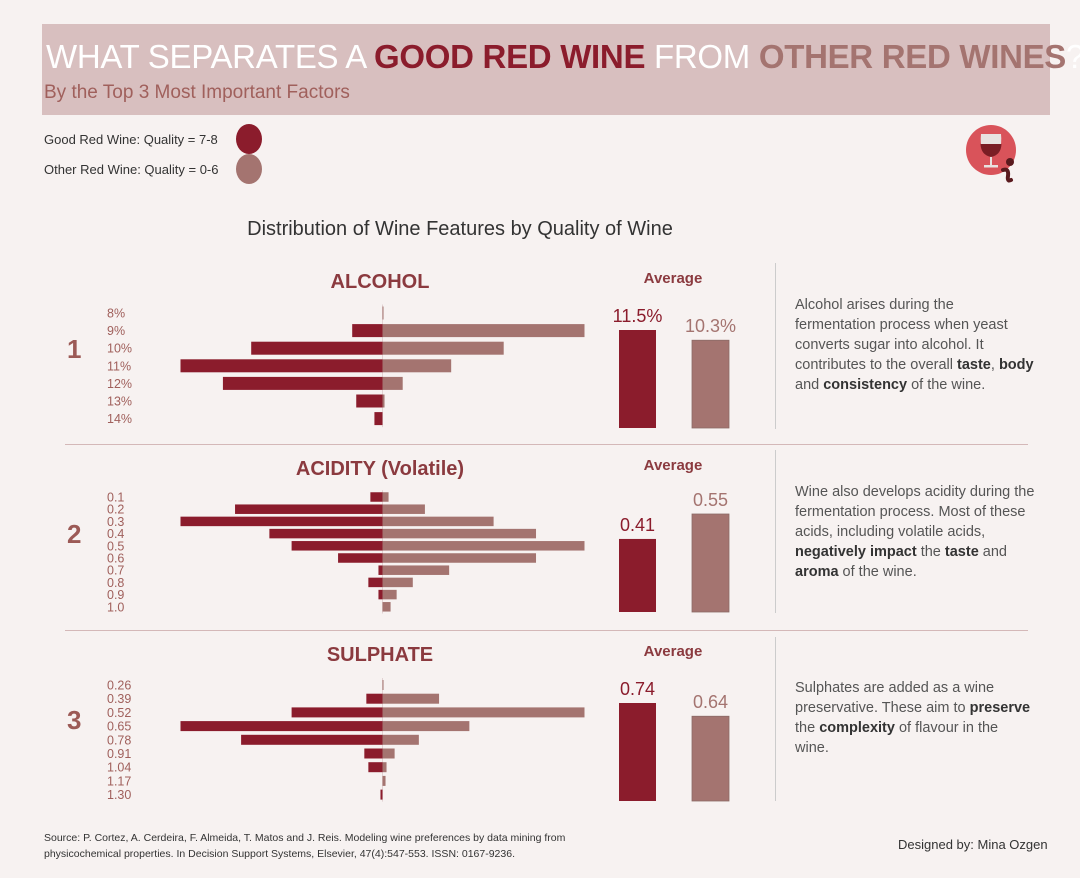 This screenshot has width=1080, height=878. I want to click on wine-glass-info-icon, so click(991, 154).